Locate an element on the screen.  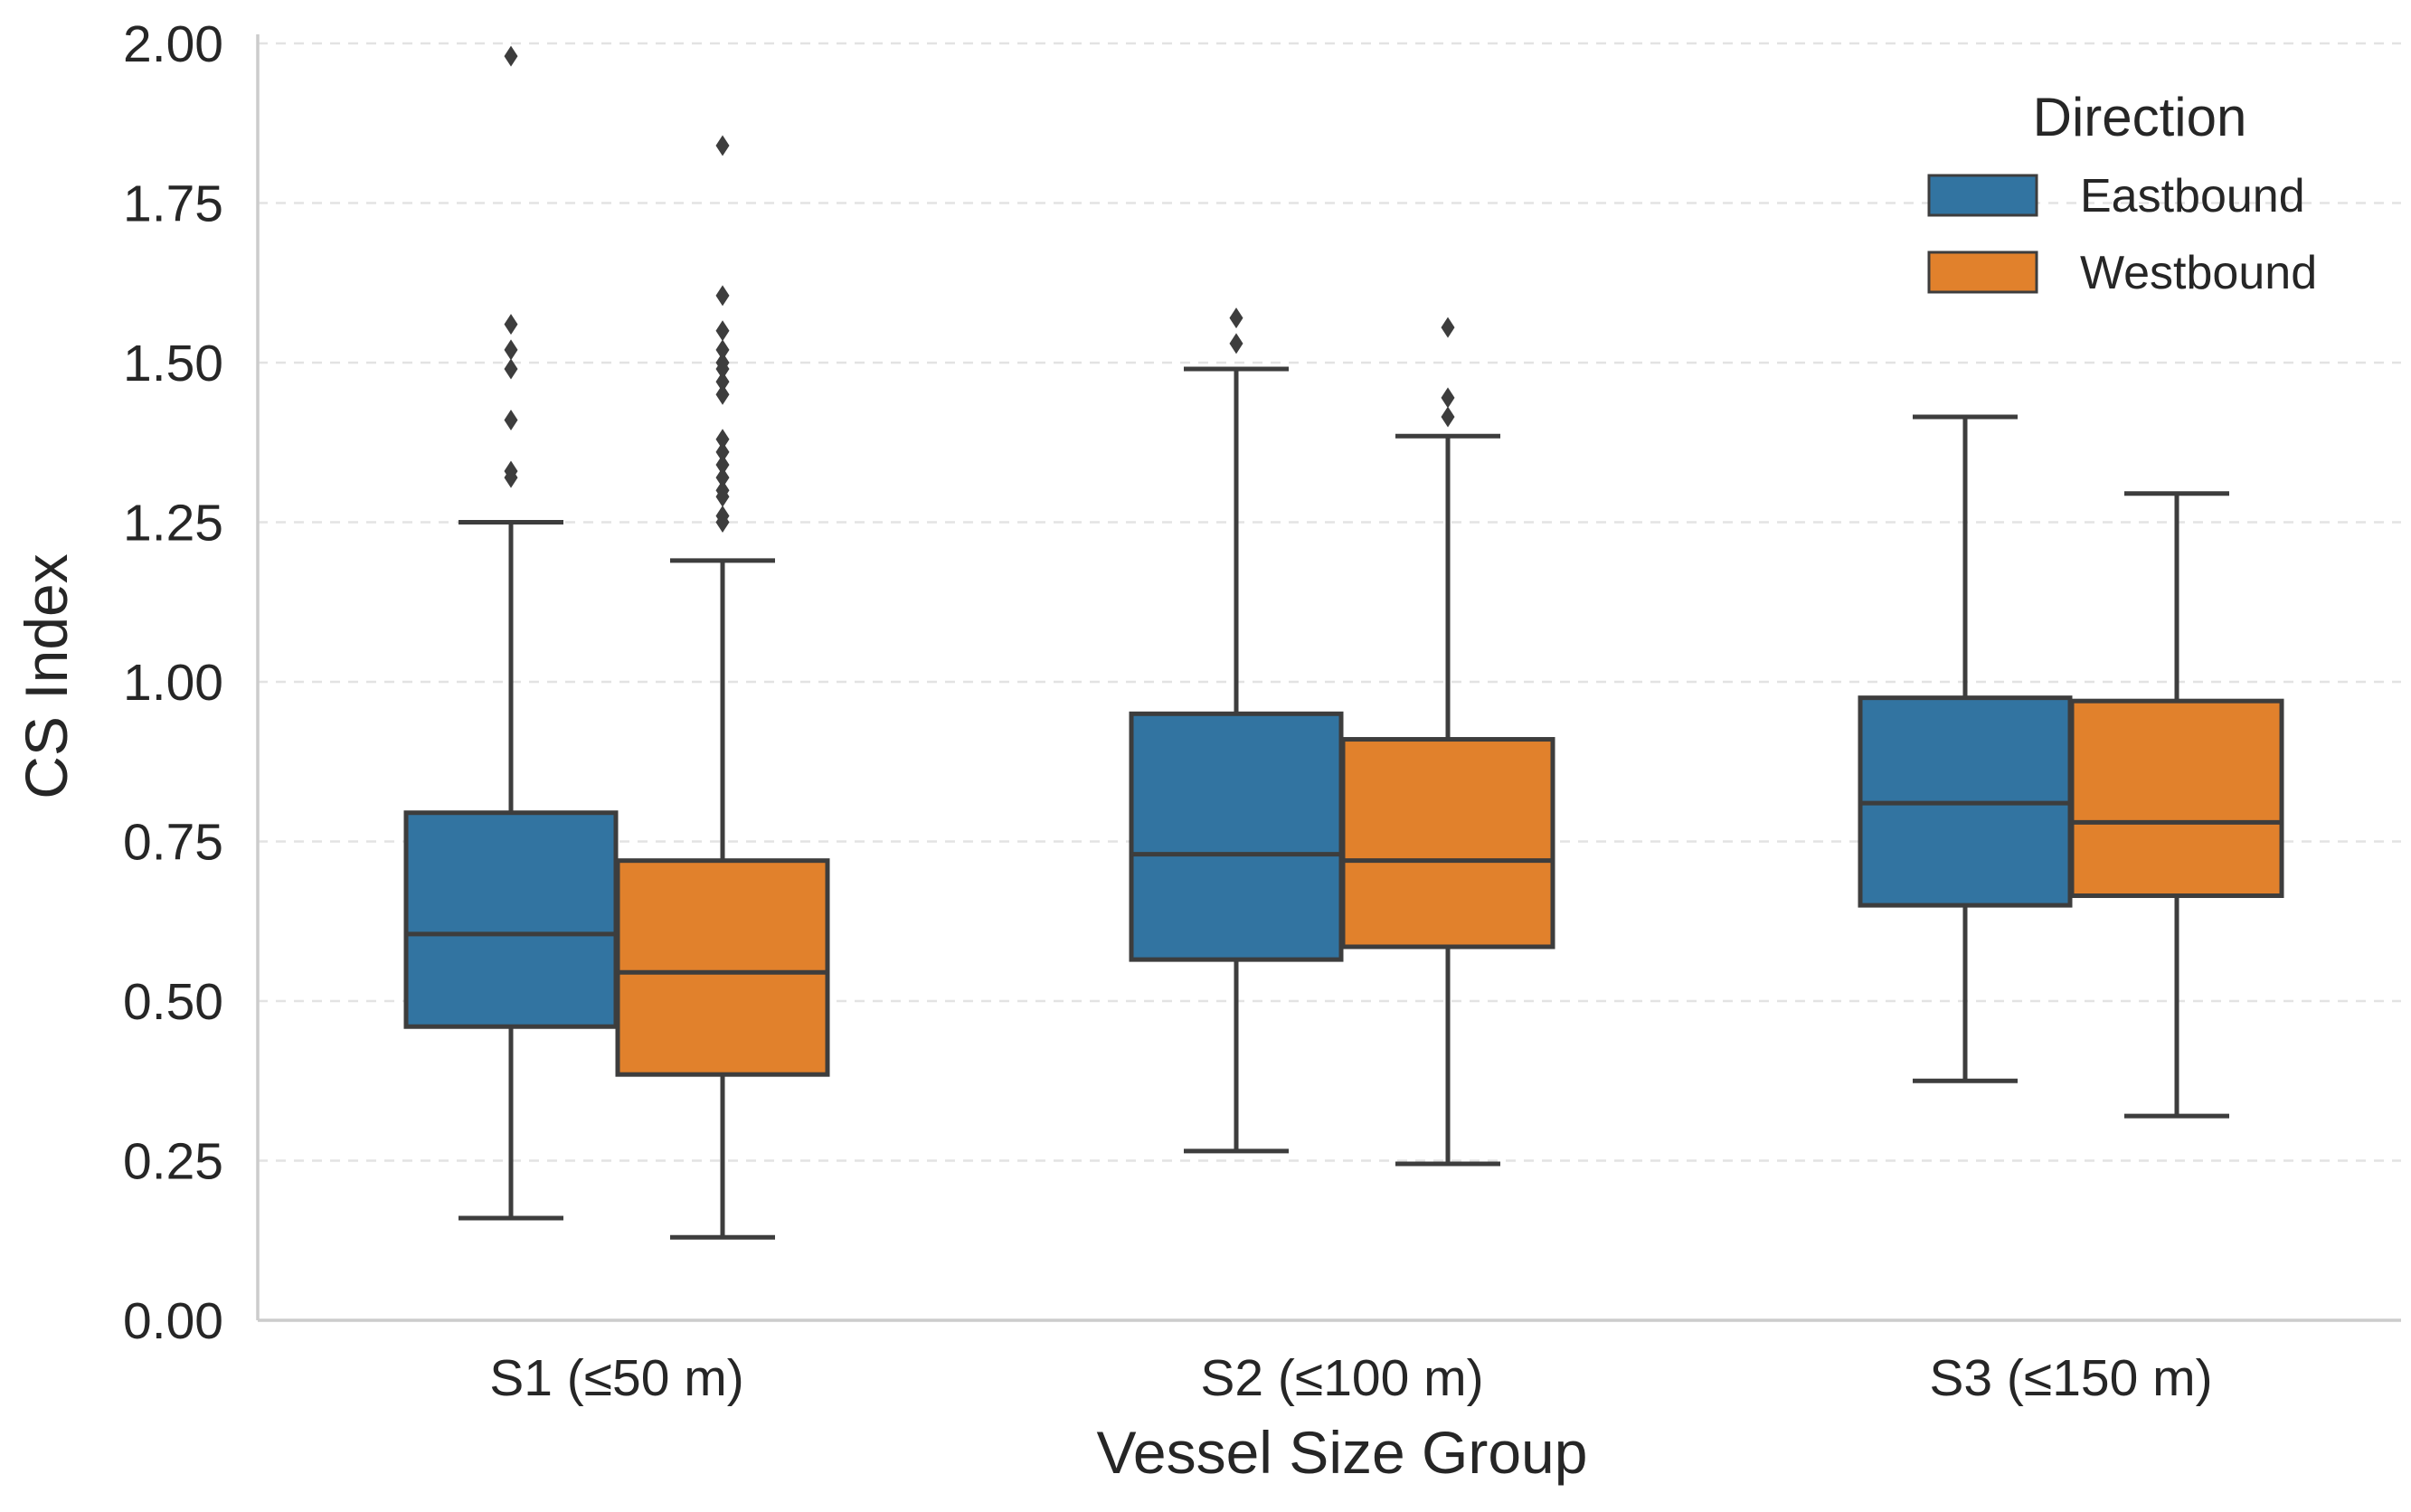
y-tick-label: 1.75 is located at coordinates (173, 204).